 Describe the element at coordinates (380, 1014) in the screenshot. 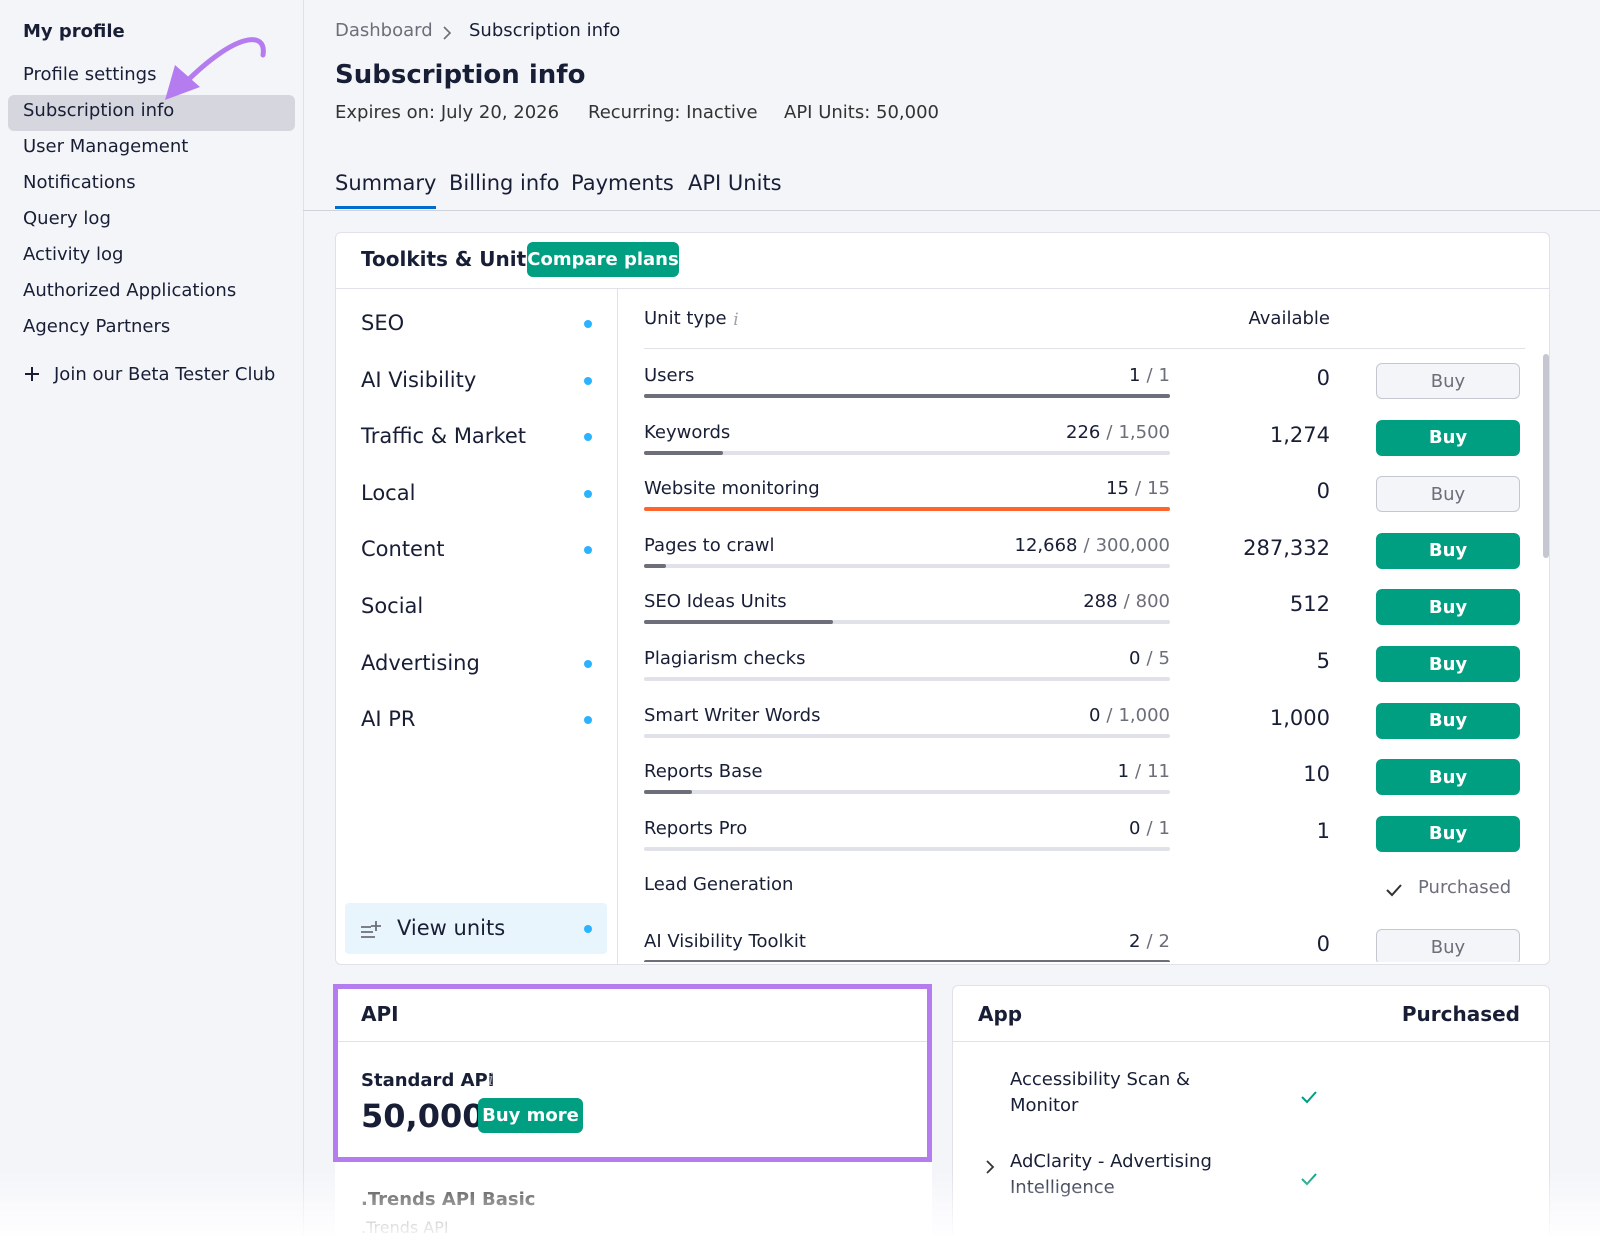

I see `card-title: API` at that location.